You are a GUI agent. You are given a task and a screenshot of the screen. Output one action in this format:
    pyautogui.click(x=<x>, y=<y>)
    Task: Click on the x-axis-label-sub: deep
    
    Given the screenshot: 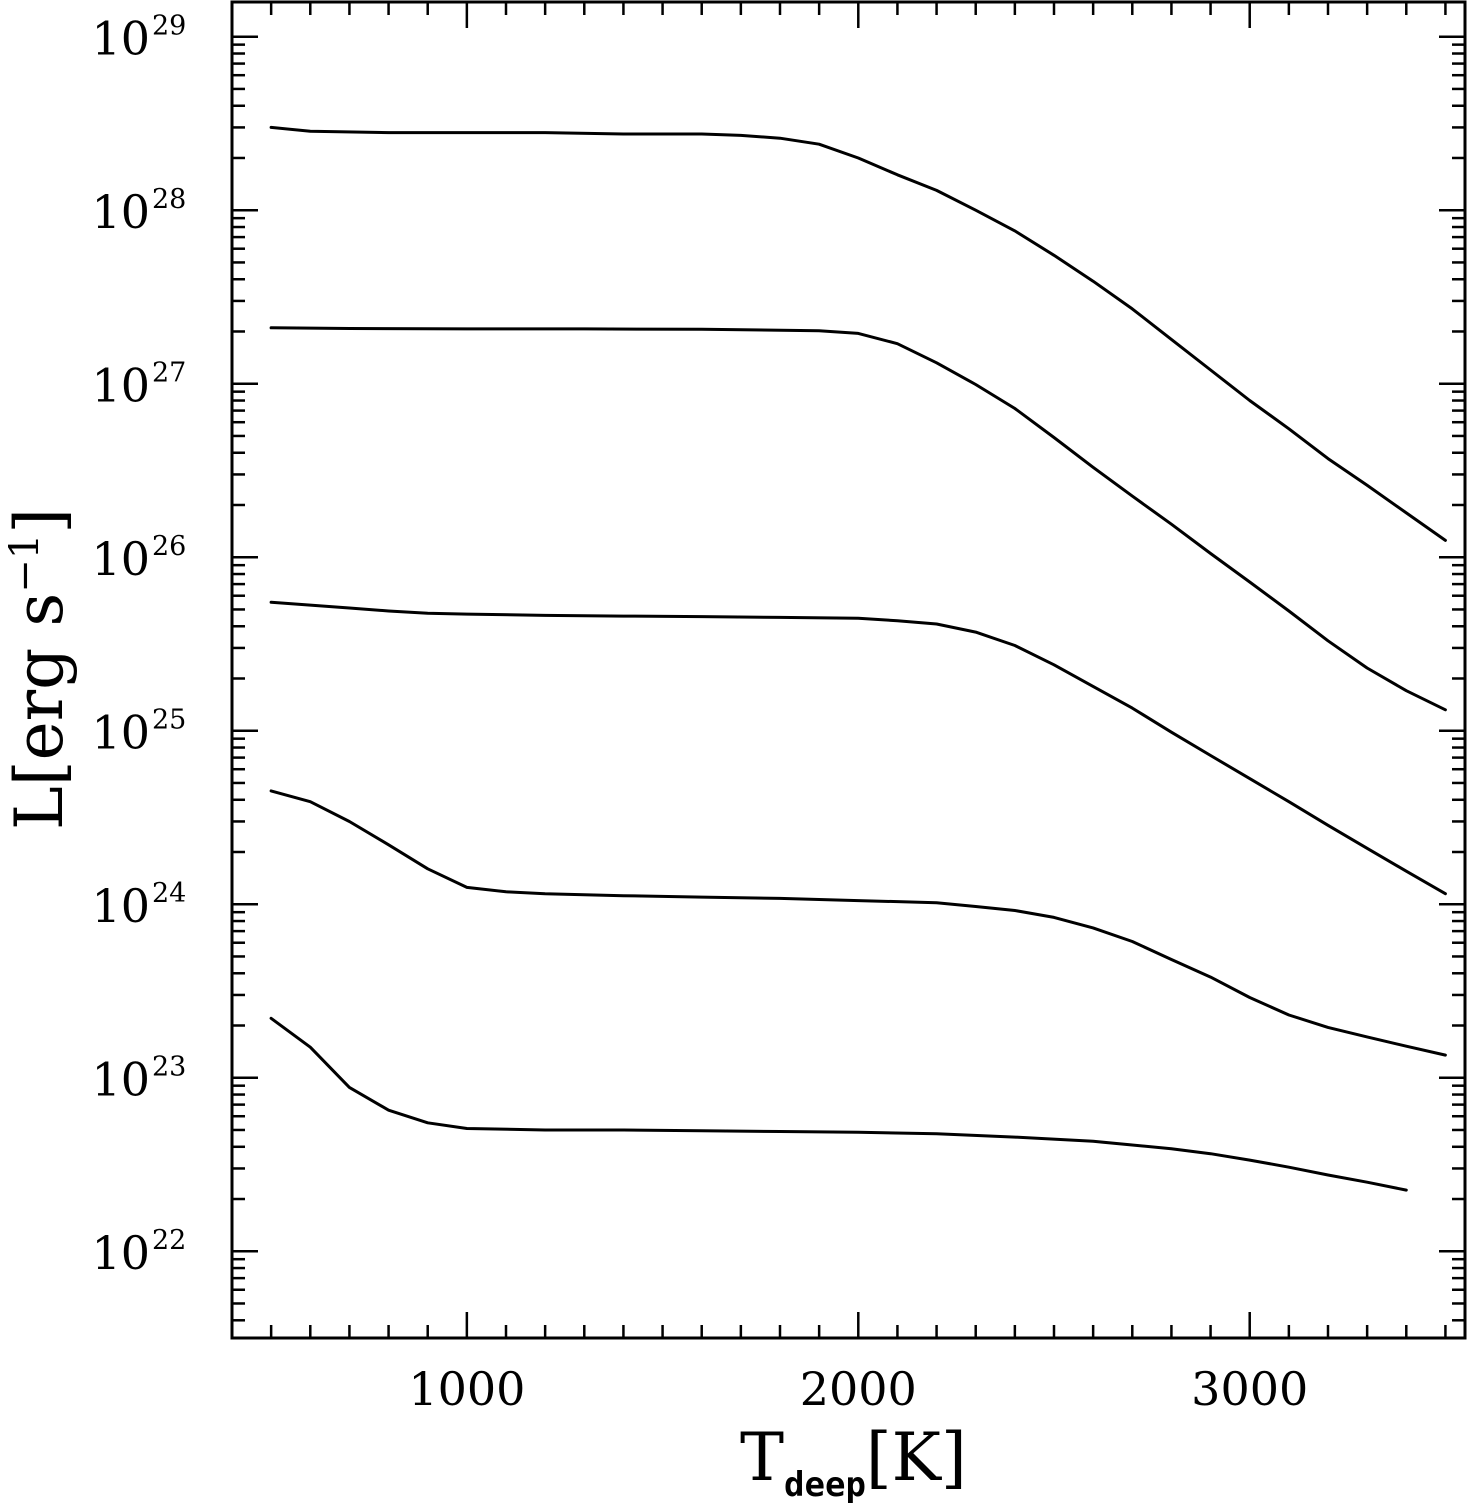 What is the action you would take?
    pyautogui.click(x=825, y=1485)
    